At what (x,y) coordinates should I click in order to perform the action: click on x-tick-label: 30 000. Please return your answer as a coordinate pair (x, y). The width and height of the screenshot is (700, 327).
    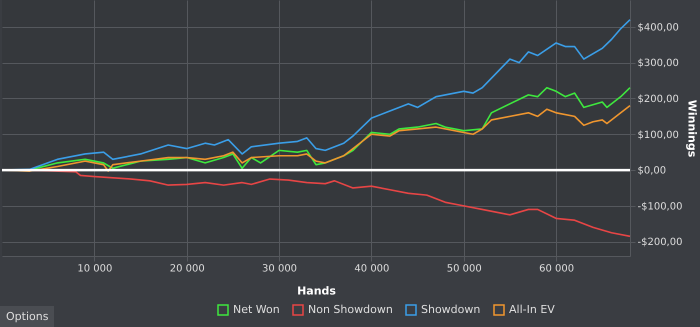
    Looking at the image, I should click on (280, 269).